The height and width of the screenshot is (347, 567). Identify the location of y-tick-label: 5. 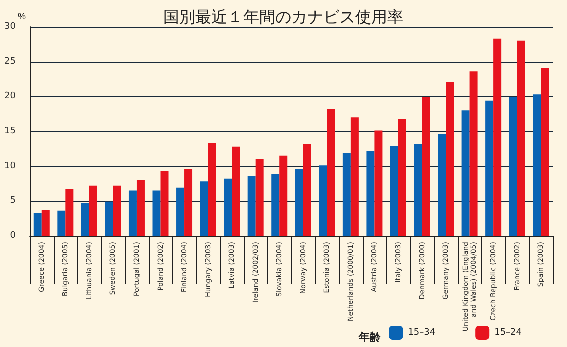
(13, 201).